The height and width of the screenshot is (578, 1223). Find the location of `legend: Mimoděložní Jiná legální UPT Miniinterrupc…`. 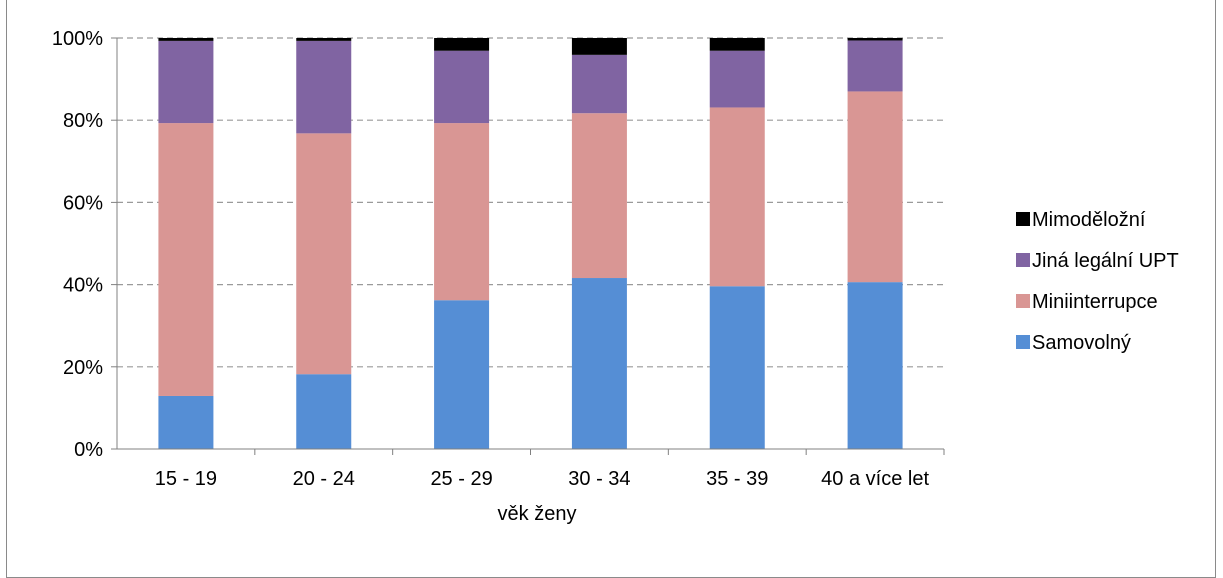

legend: Mimoděložní Jiná legální UPT Miniinterrupc… is located at coordinates (1097, 281).